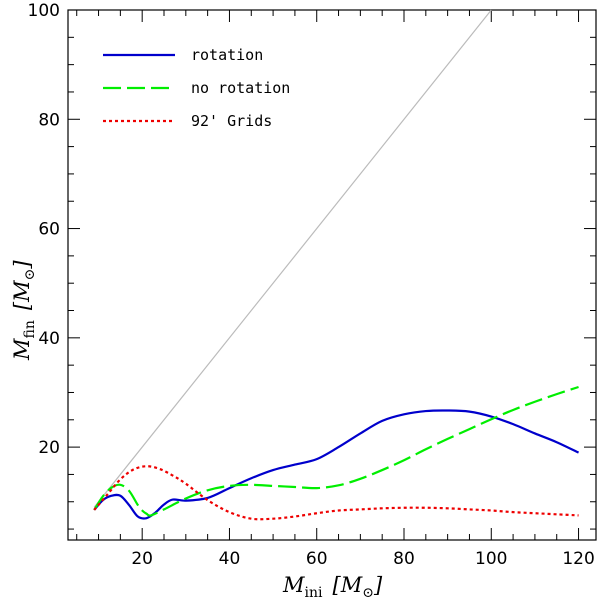 Image resolution: width=600 pixels, height=603 pixels. Describe the element at coordinates (30, 275) in the screenshot. I see `y-axis-unit-sub: ⊙` at that location.